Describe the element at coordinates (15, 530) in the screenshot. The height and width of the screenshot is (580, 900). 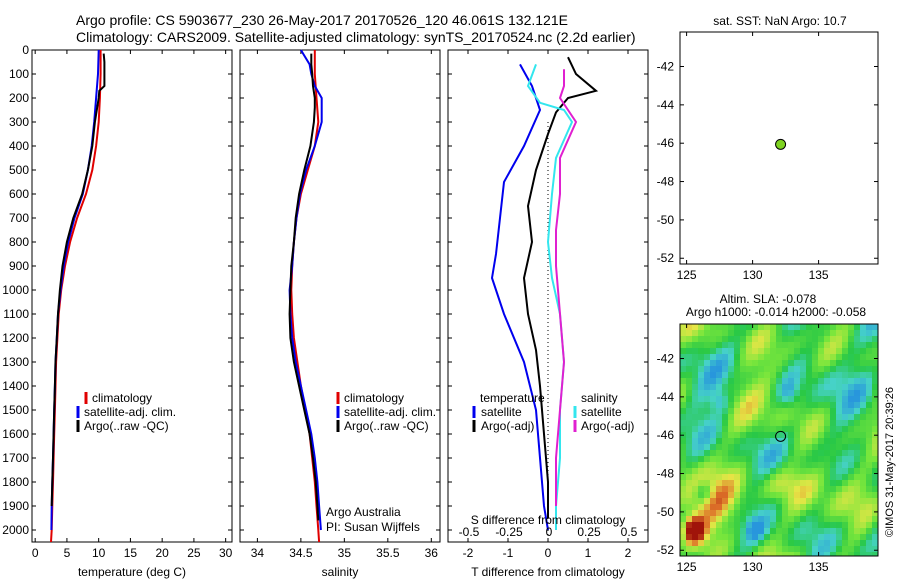
I see `y-tick-label: 2000` at that location.